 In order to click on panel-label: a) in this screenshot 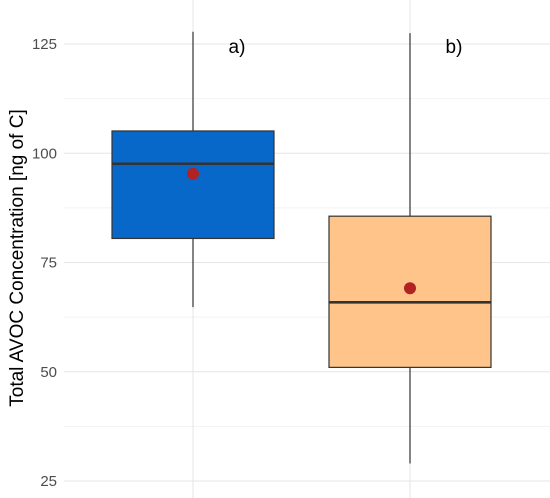, I will do `click(237, 47)`.